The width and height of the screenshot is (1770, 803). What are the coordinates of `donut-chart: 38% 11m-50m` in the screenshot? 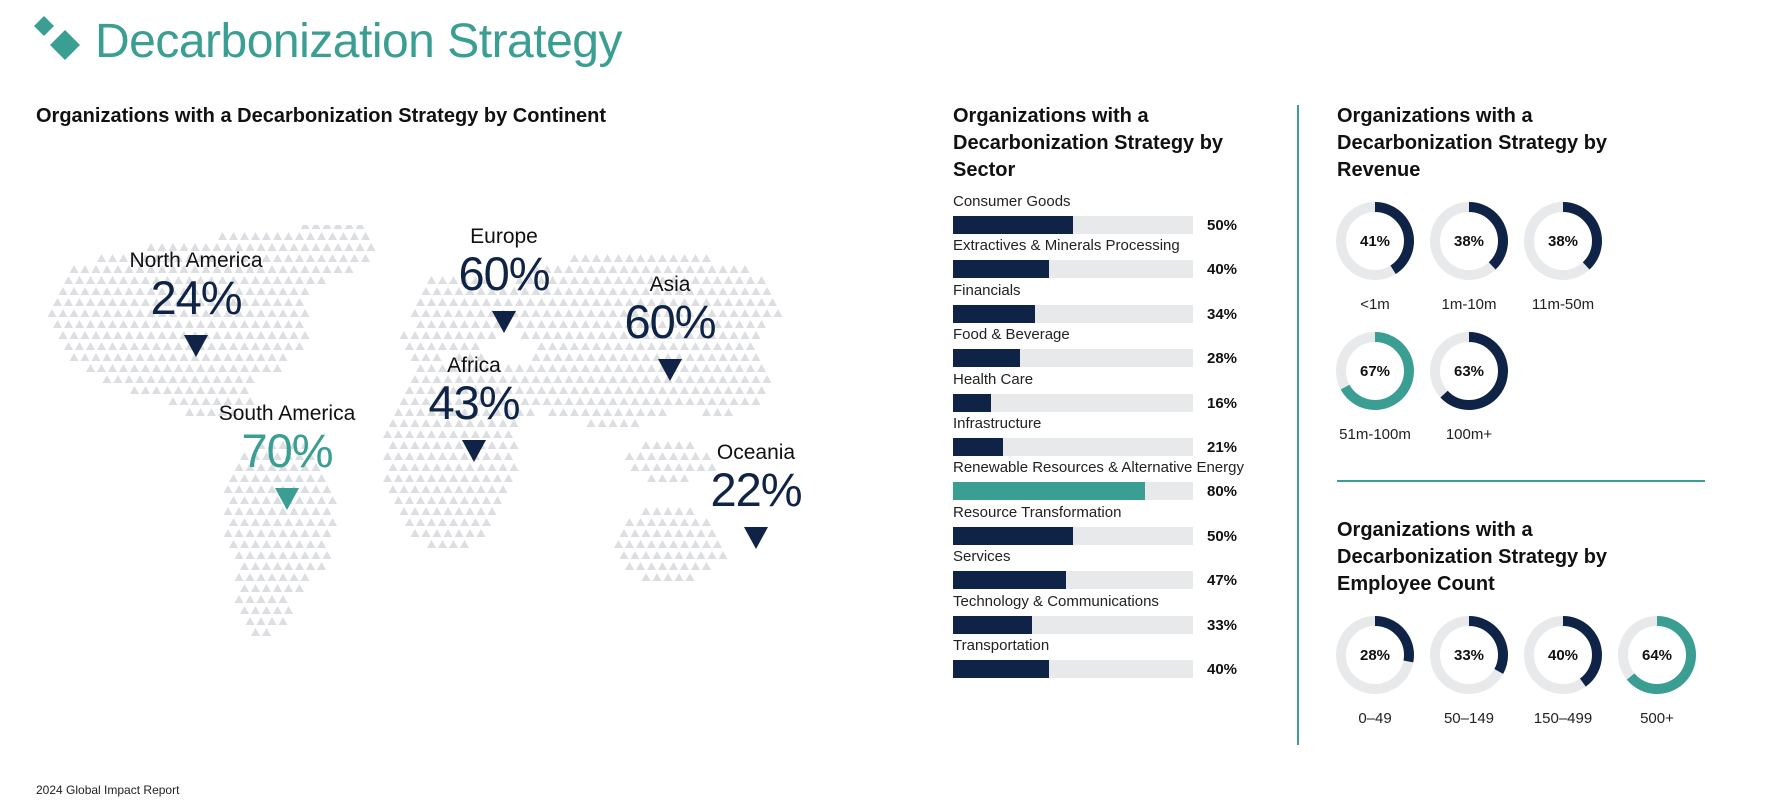 It's located at (1563, 254).